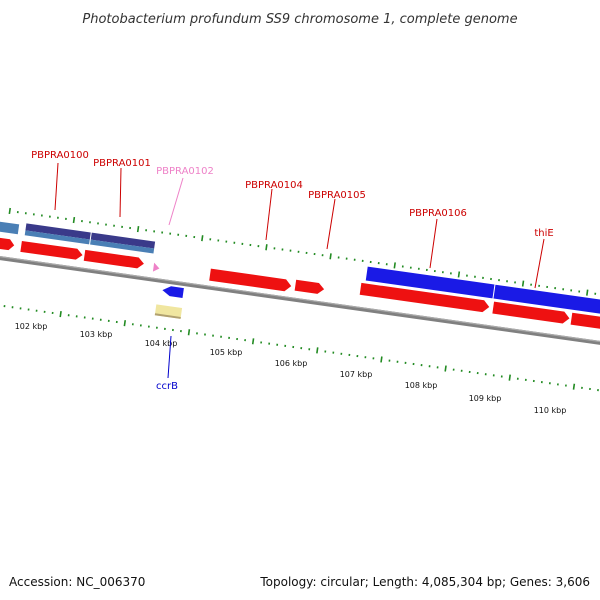 The image size is (600, 600). What do you see at coordinates (269, 214) in the screenshot?
I see `leader-pbpra0104` at bounding box center [269, 214].